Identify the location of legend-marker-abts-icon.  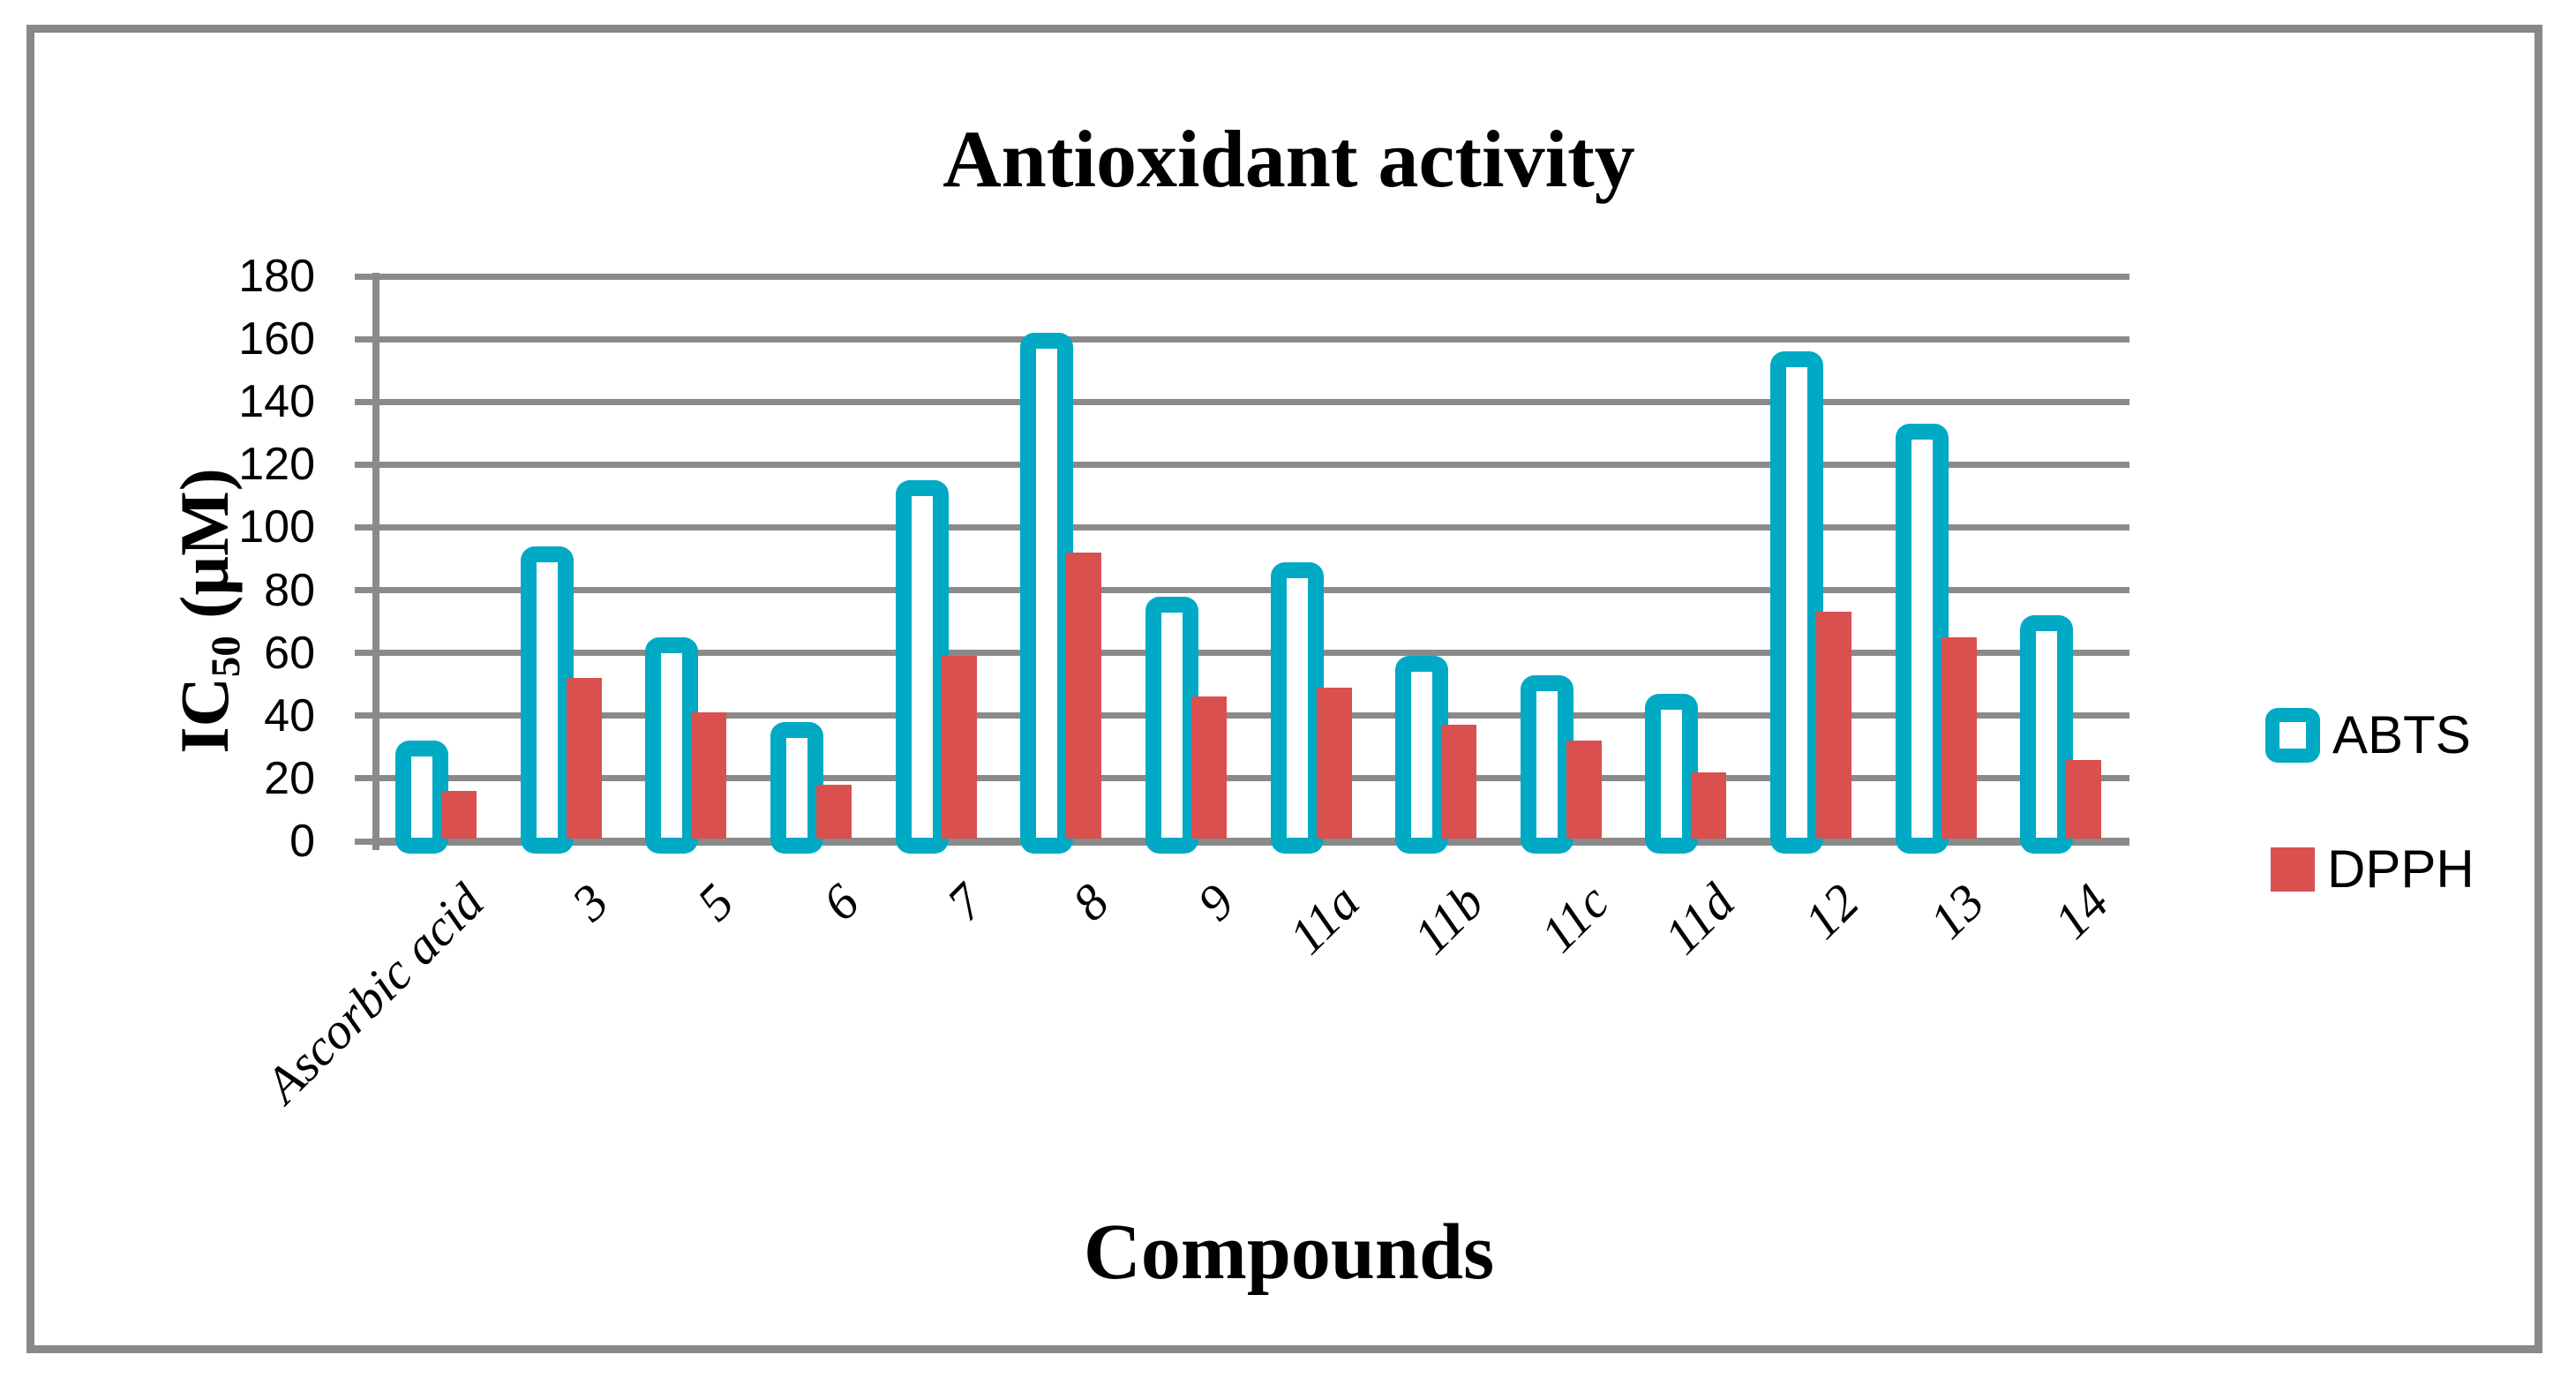
(2292, 735).